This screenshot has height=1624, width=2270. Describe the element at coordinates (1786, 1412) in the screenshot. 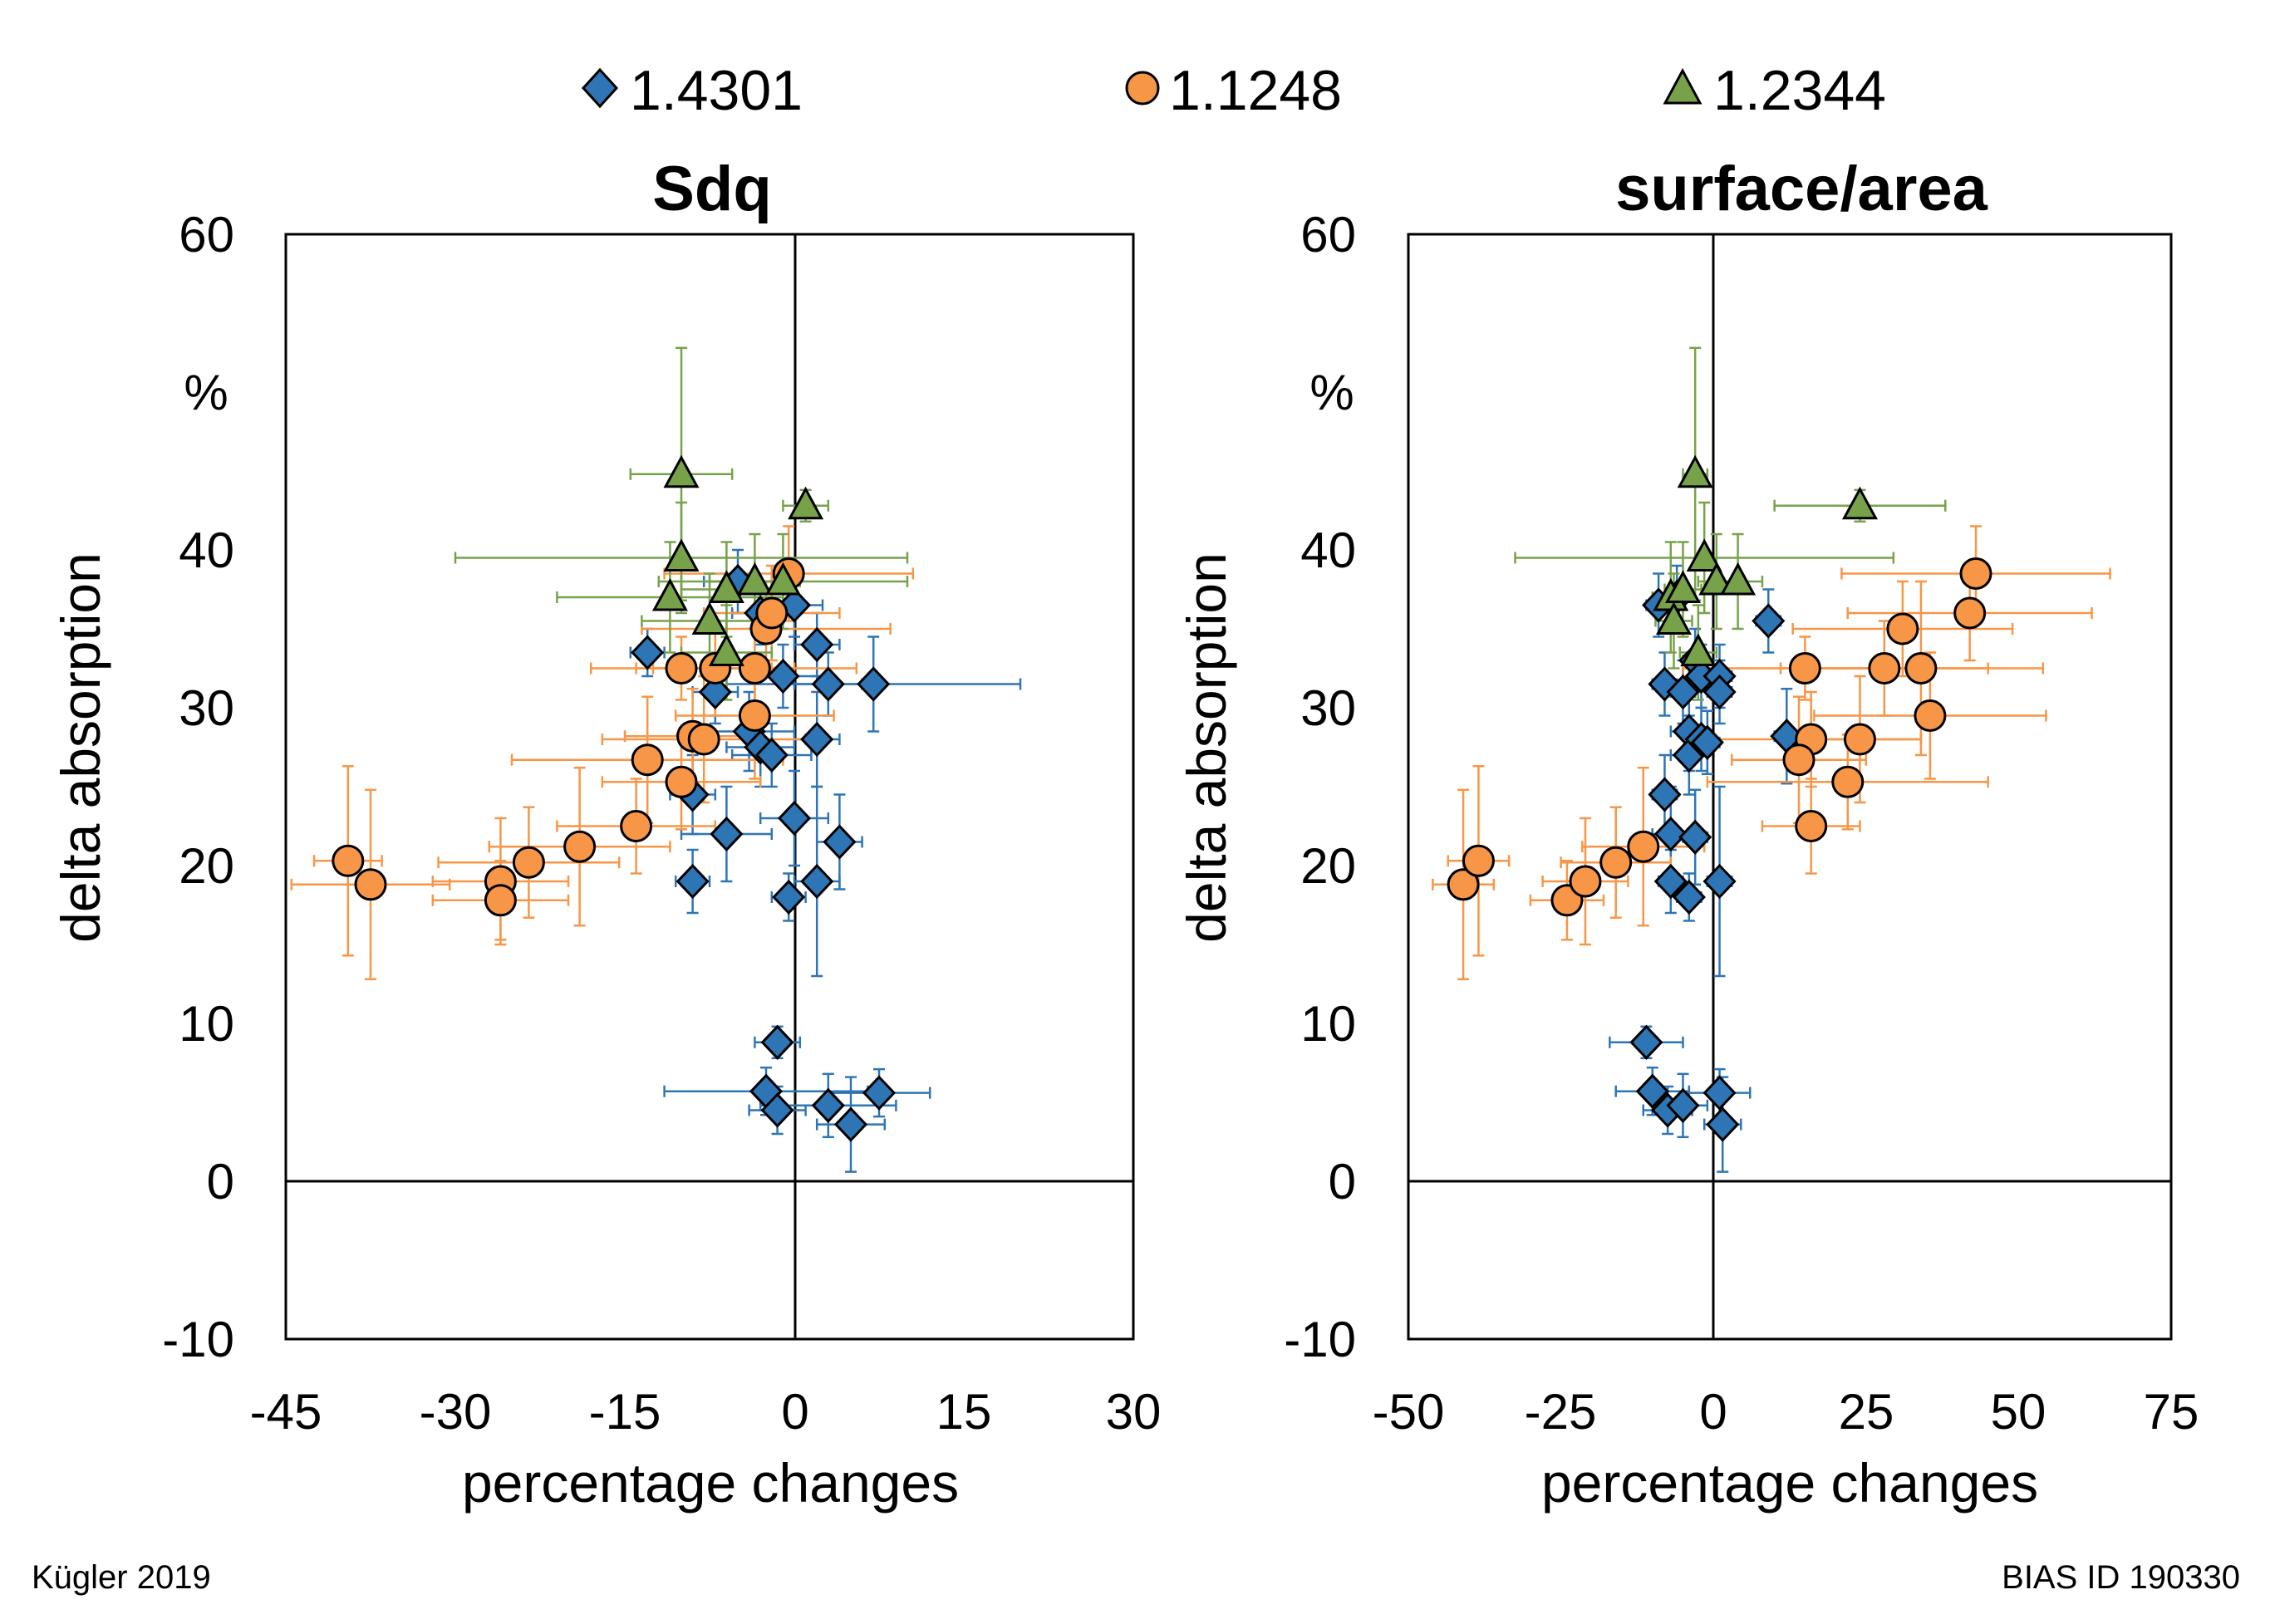

I see `x-tick-labels-surface-area: -50 -25 0 25 50 75` at that location.